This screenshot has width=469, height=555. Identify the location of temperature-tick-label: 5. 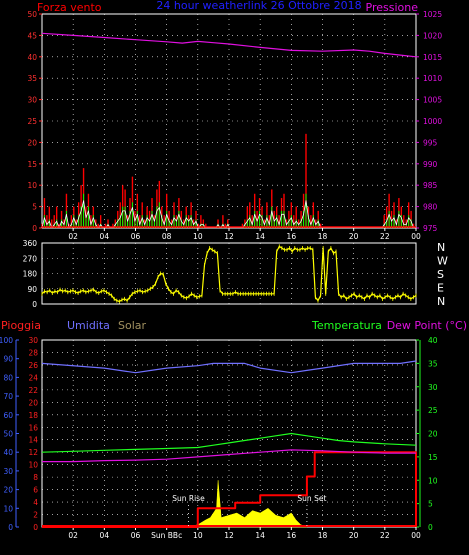
(430, 504).